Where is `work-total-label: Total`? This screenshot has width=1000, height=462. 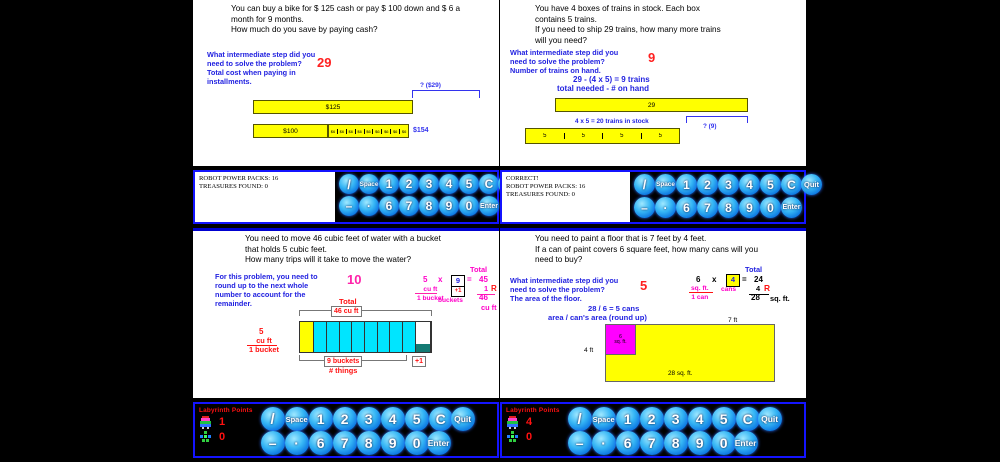 work-total-label: Total is located at coordinates (479, 269).